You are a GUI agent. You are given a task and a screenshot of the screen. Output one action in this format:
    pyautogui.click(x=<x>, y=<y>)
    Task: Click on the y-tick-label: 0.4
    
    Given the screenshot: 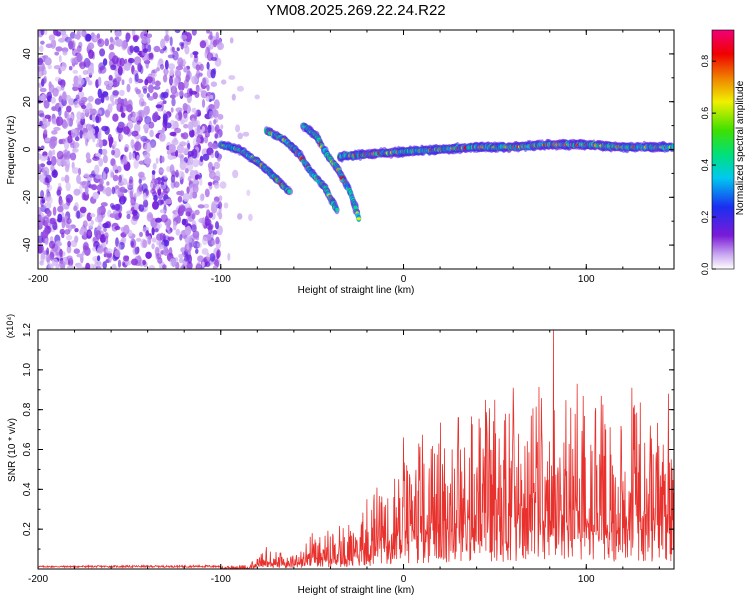 What is the action you would take?
    pyautogui.click(x=27, y=489)
    